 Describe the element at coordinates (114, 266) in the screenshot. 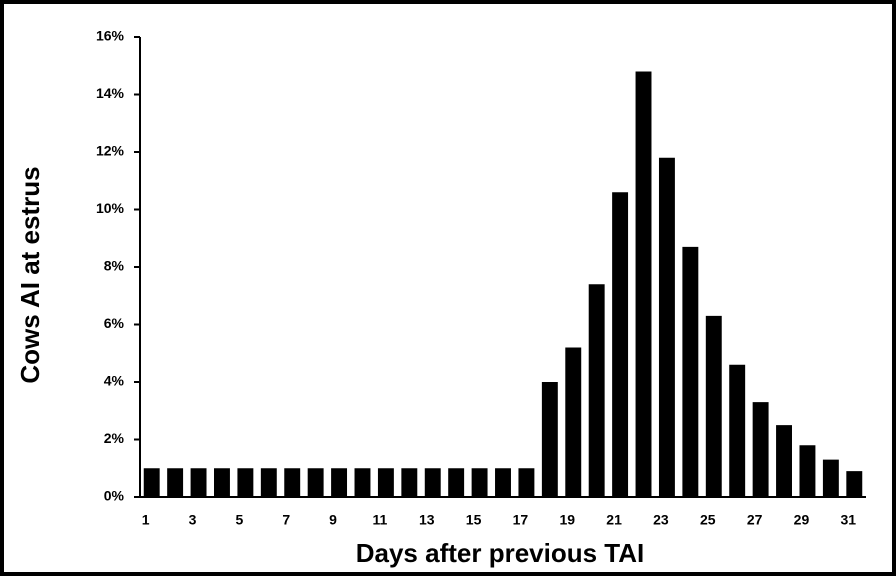

I see `y-tick-label: 8%` at that location.